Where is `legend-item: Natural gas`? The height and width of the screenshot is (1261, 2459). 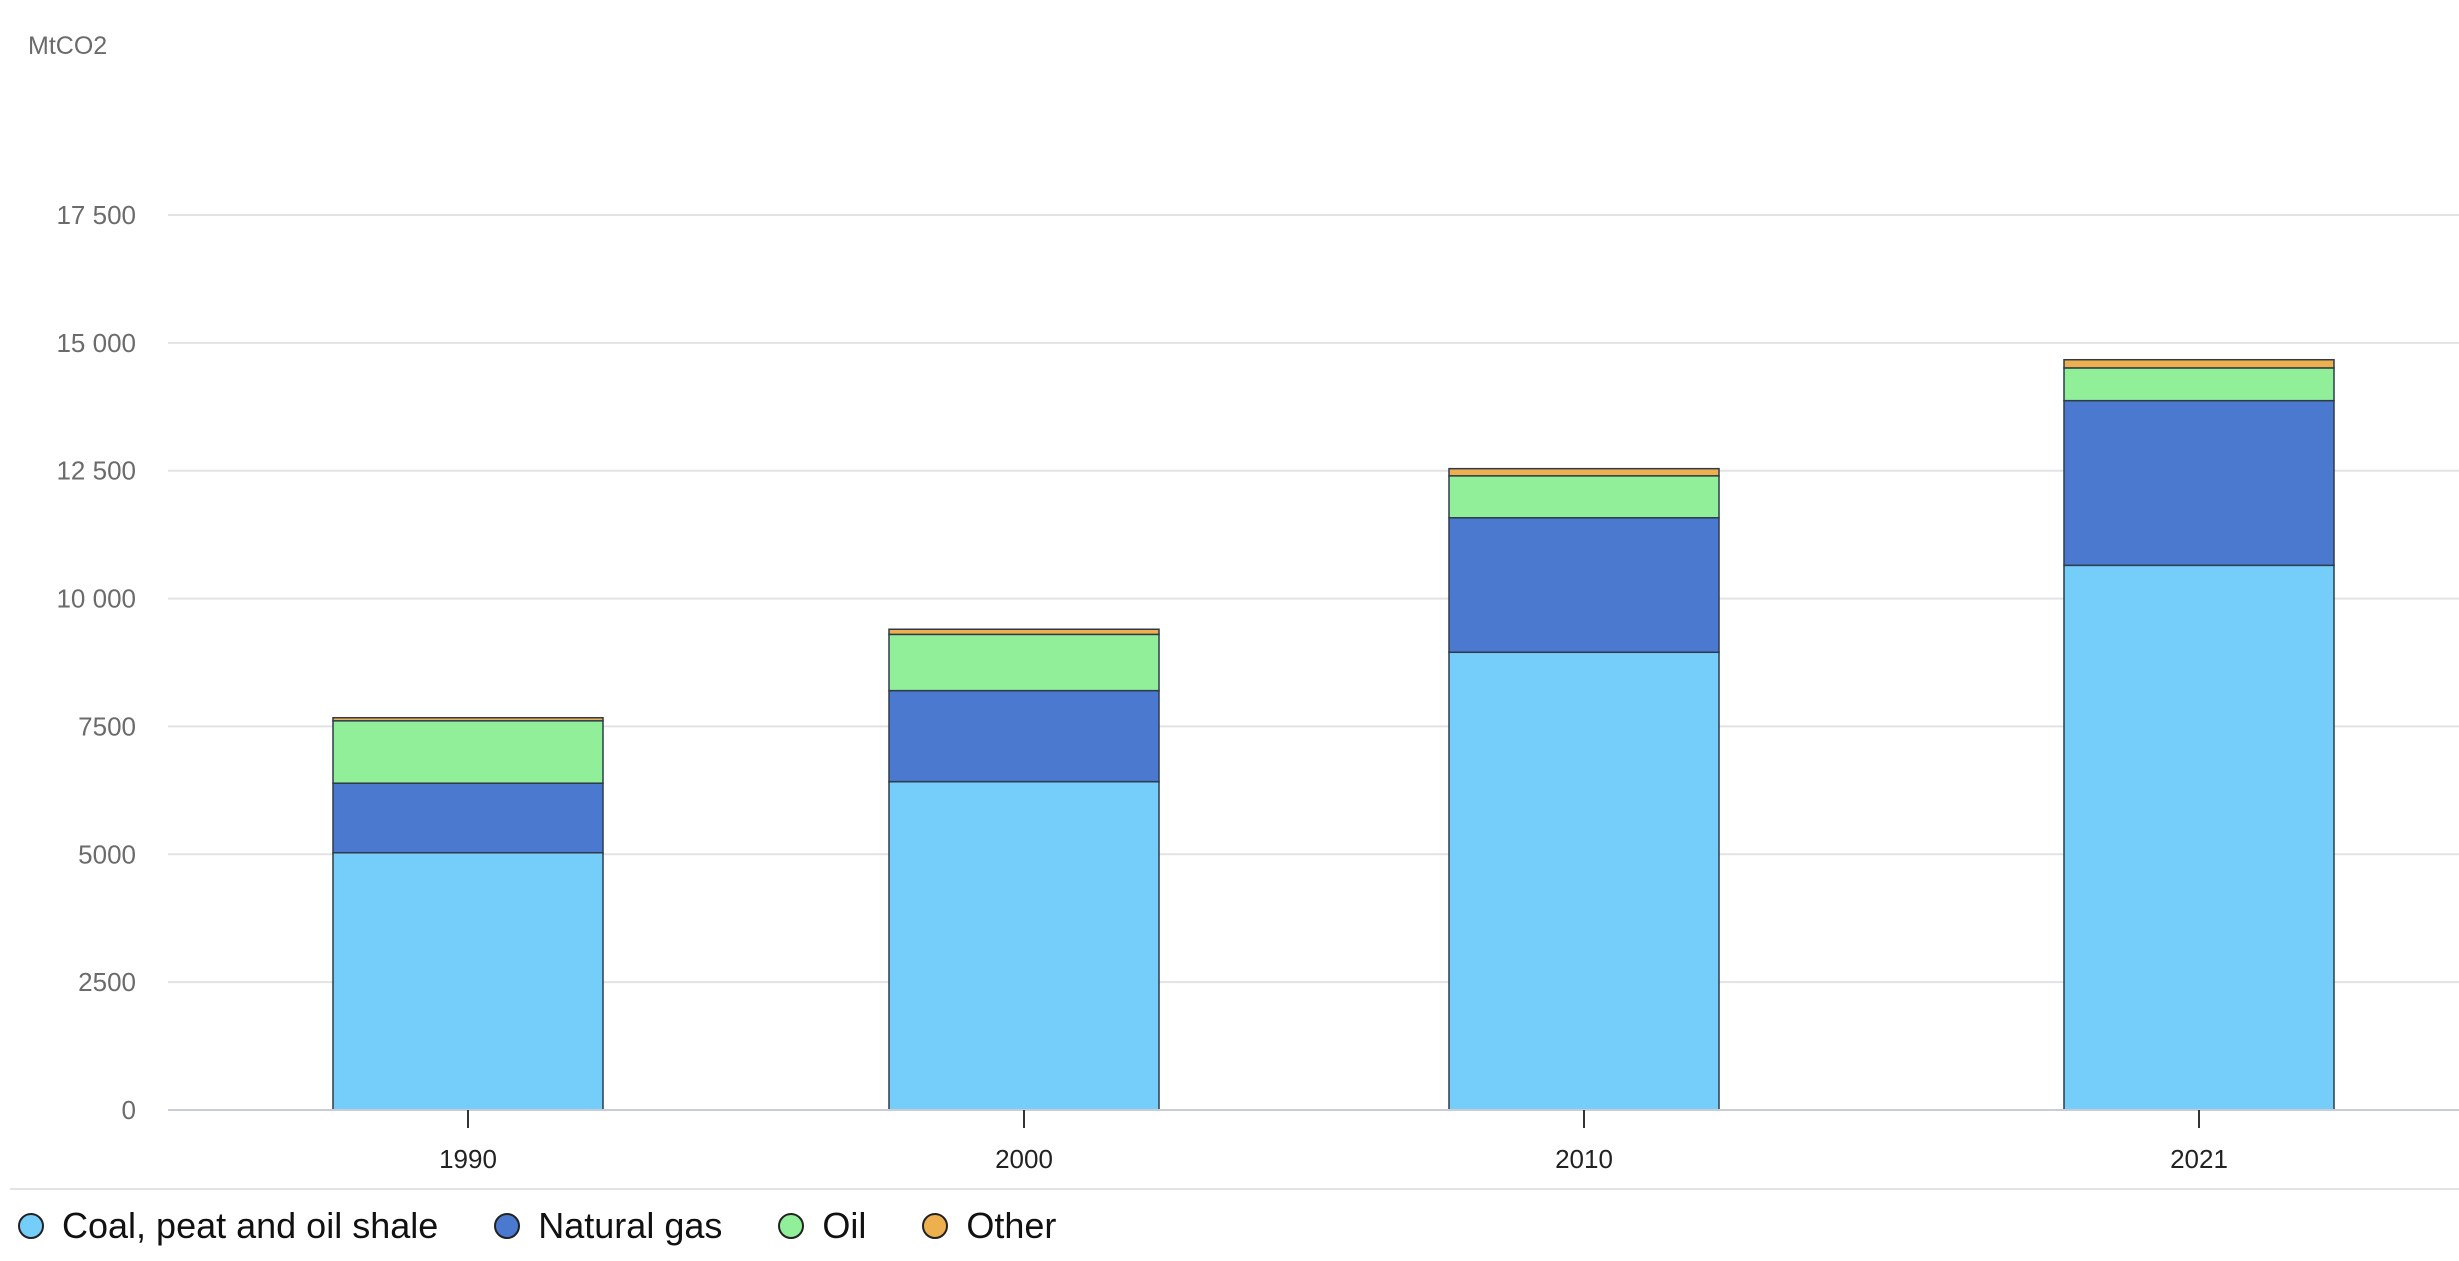 legend-item: Natural gas is located at coordinates (608, 1226).